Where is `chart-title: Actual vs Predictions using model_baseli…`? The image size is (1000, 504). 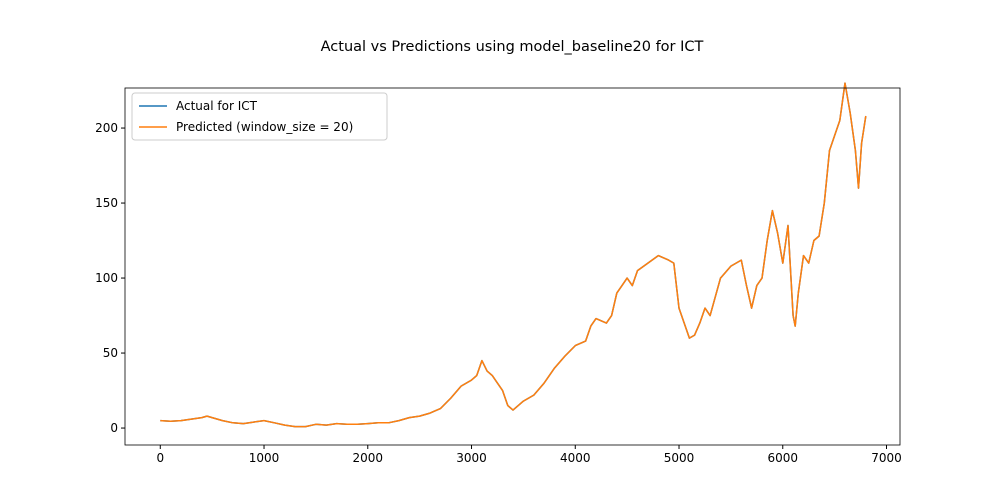
chart-title: Actual vs Predictions using model_baseli… is located at coordinates (512, 47).